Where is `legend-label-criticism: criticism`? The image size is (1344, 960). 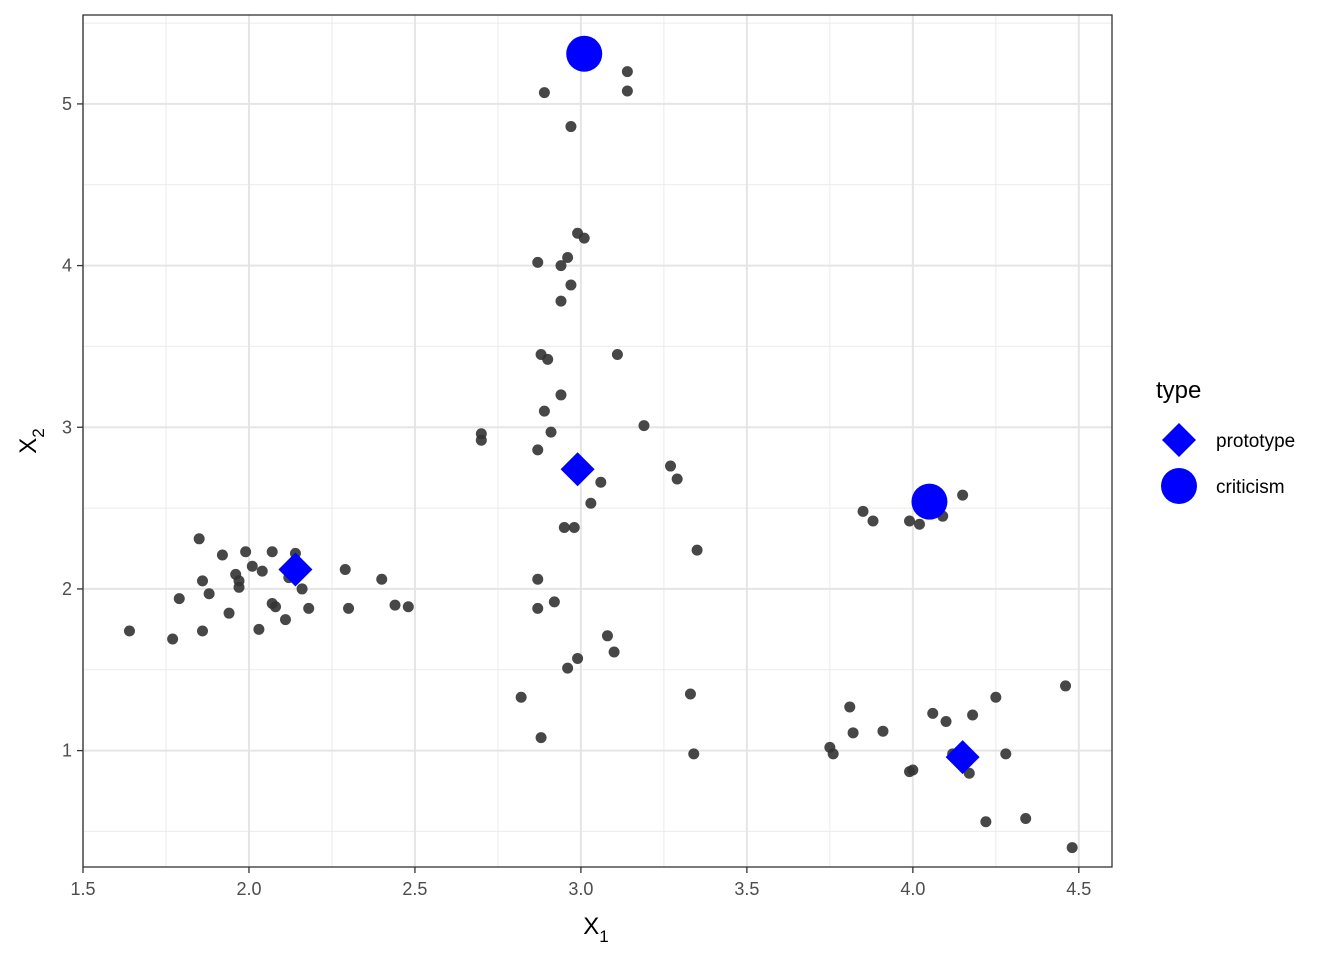 legend-label-criticism: criticism is located at coordinates (1250, 487).